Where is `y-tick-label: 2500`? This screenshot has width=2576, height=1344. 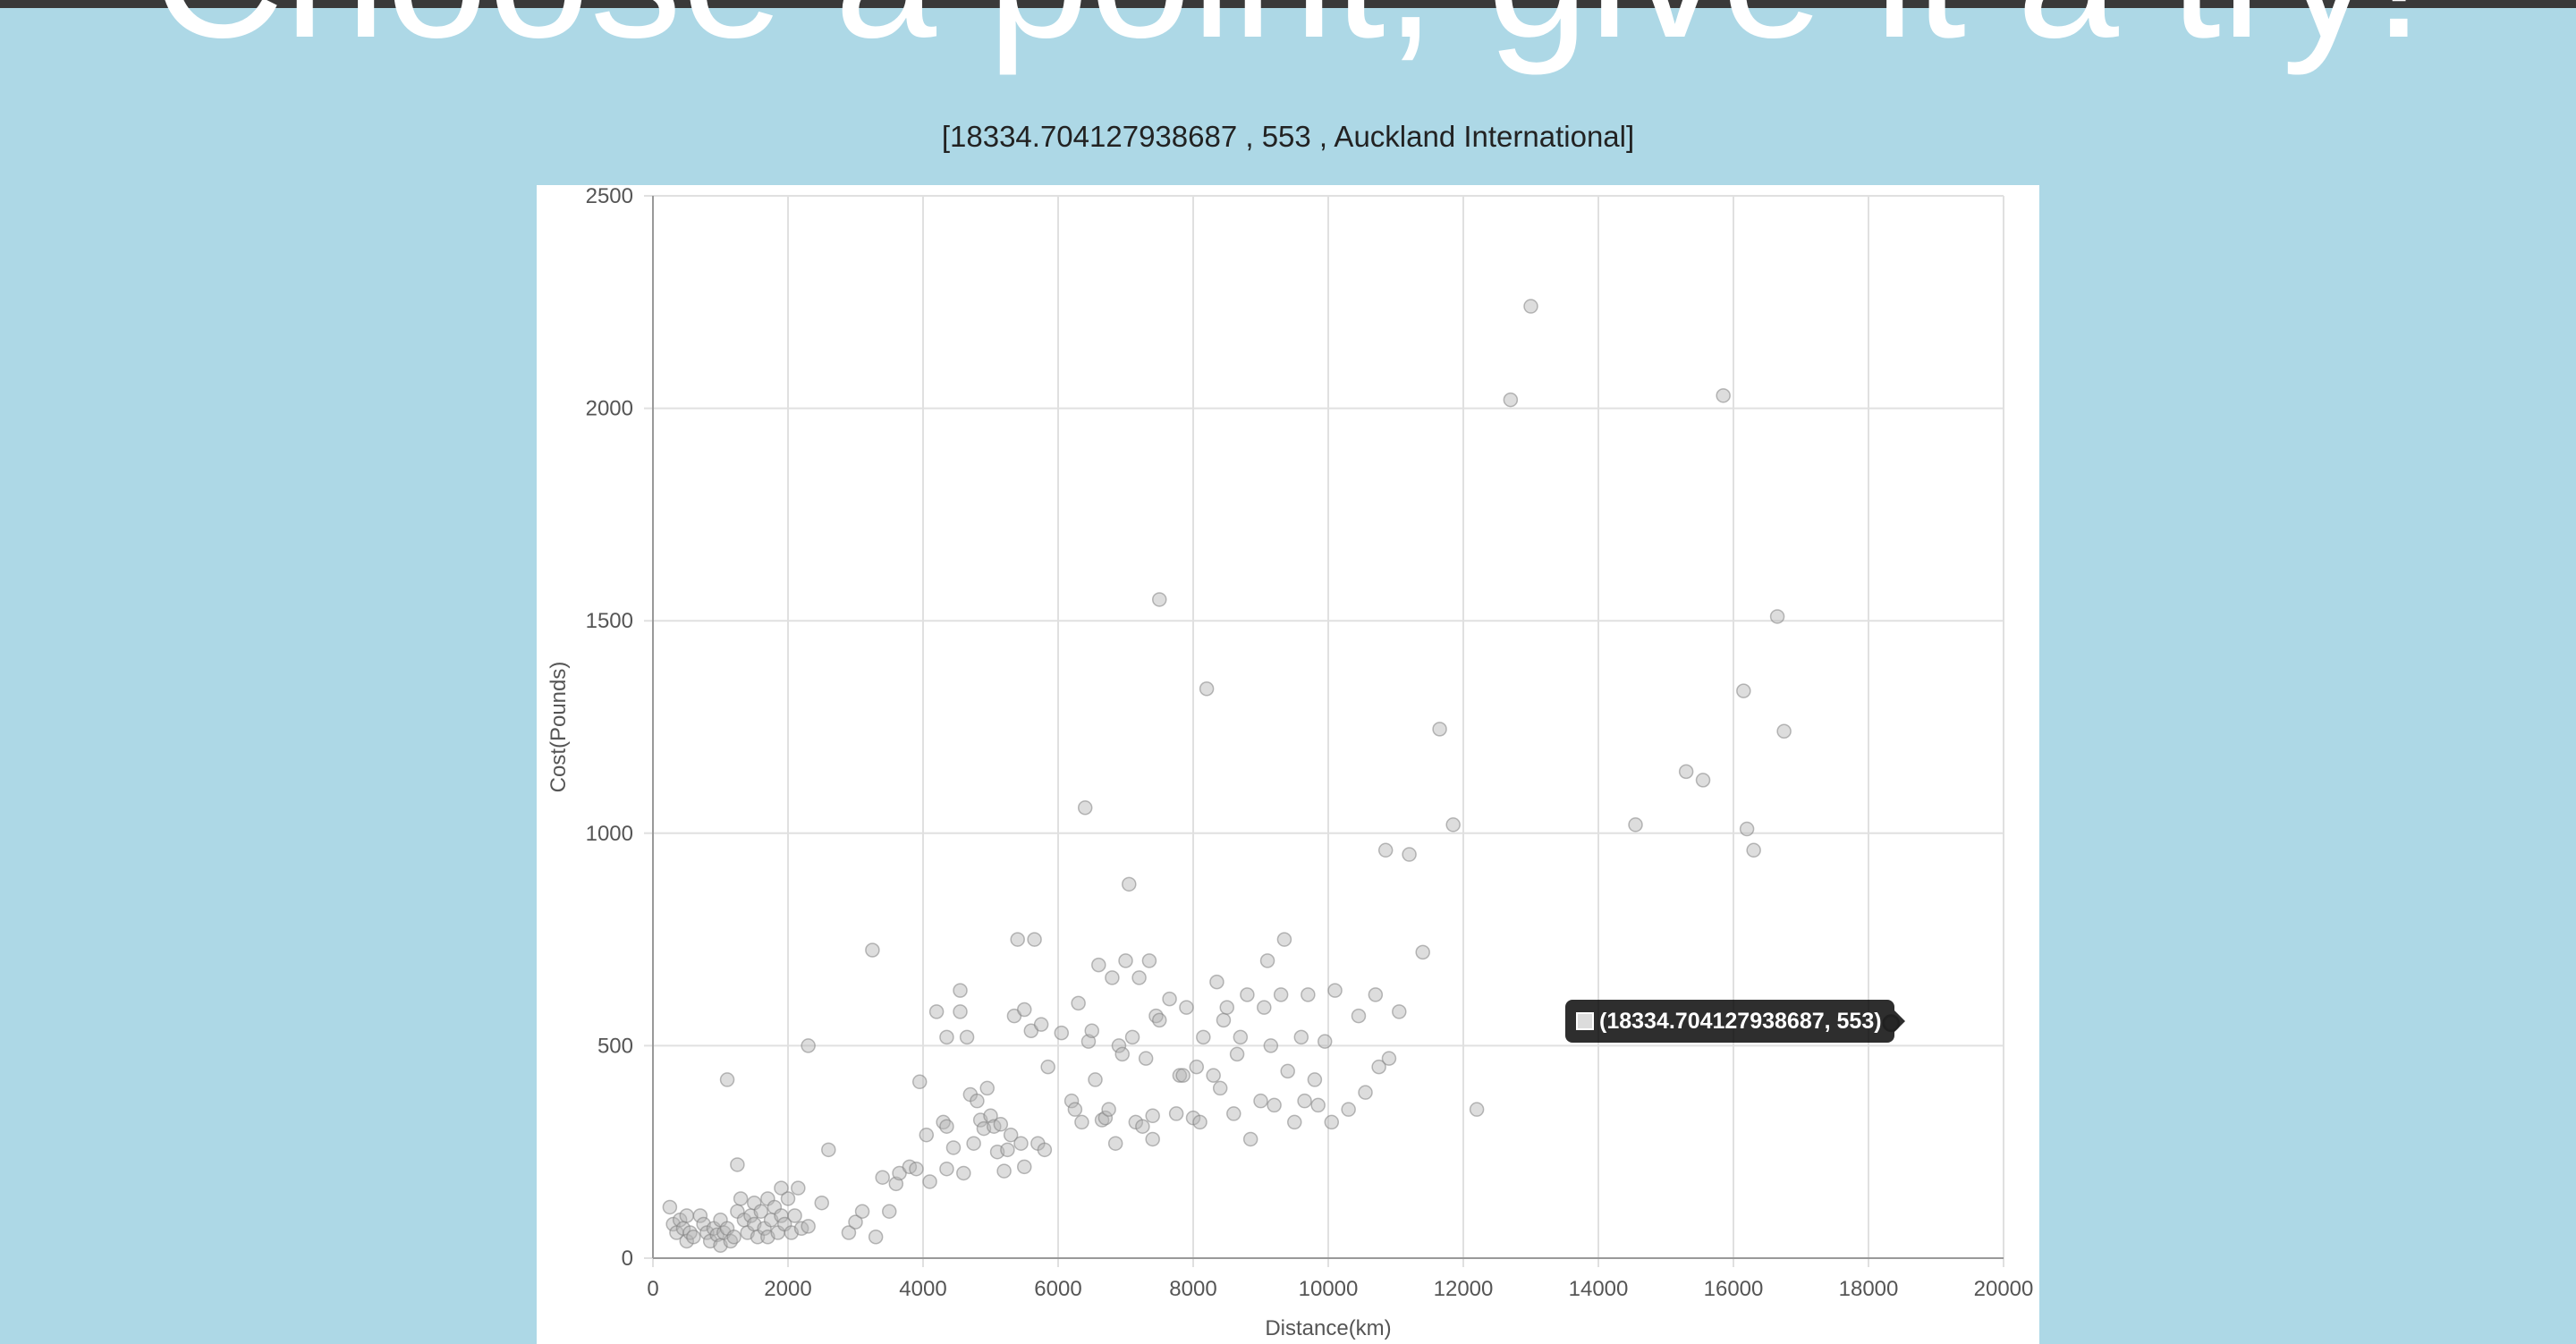
y-tick-label: 2500 is located at coordinates (609, 196).